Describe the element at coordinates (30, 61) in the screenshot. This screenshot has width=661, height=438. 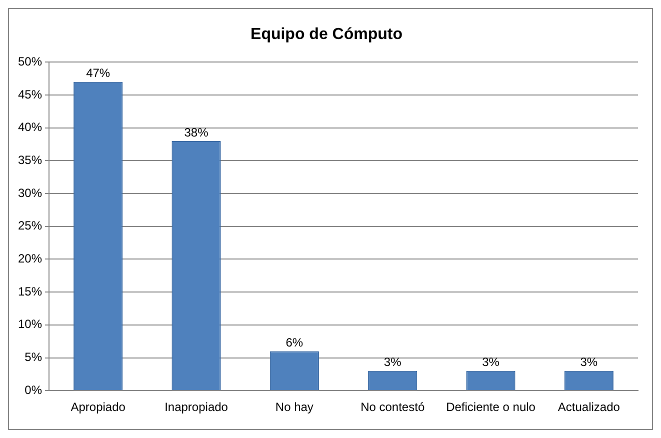
I see `y-tick-label: 50%` at that location.